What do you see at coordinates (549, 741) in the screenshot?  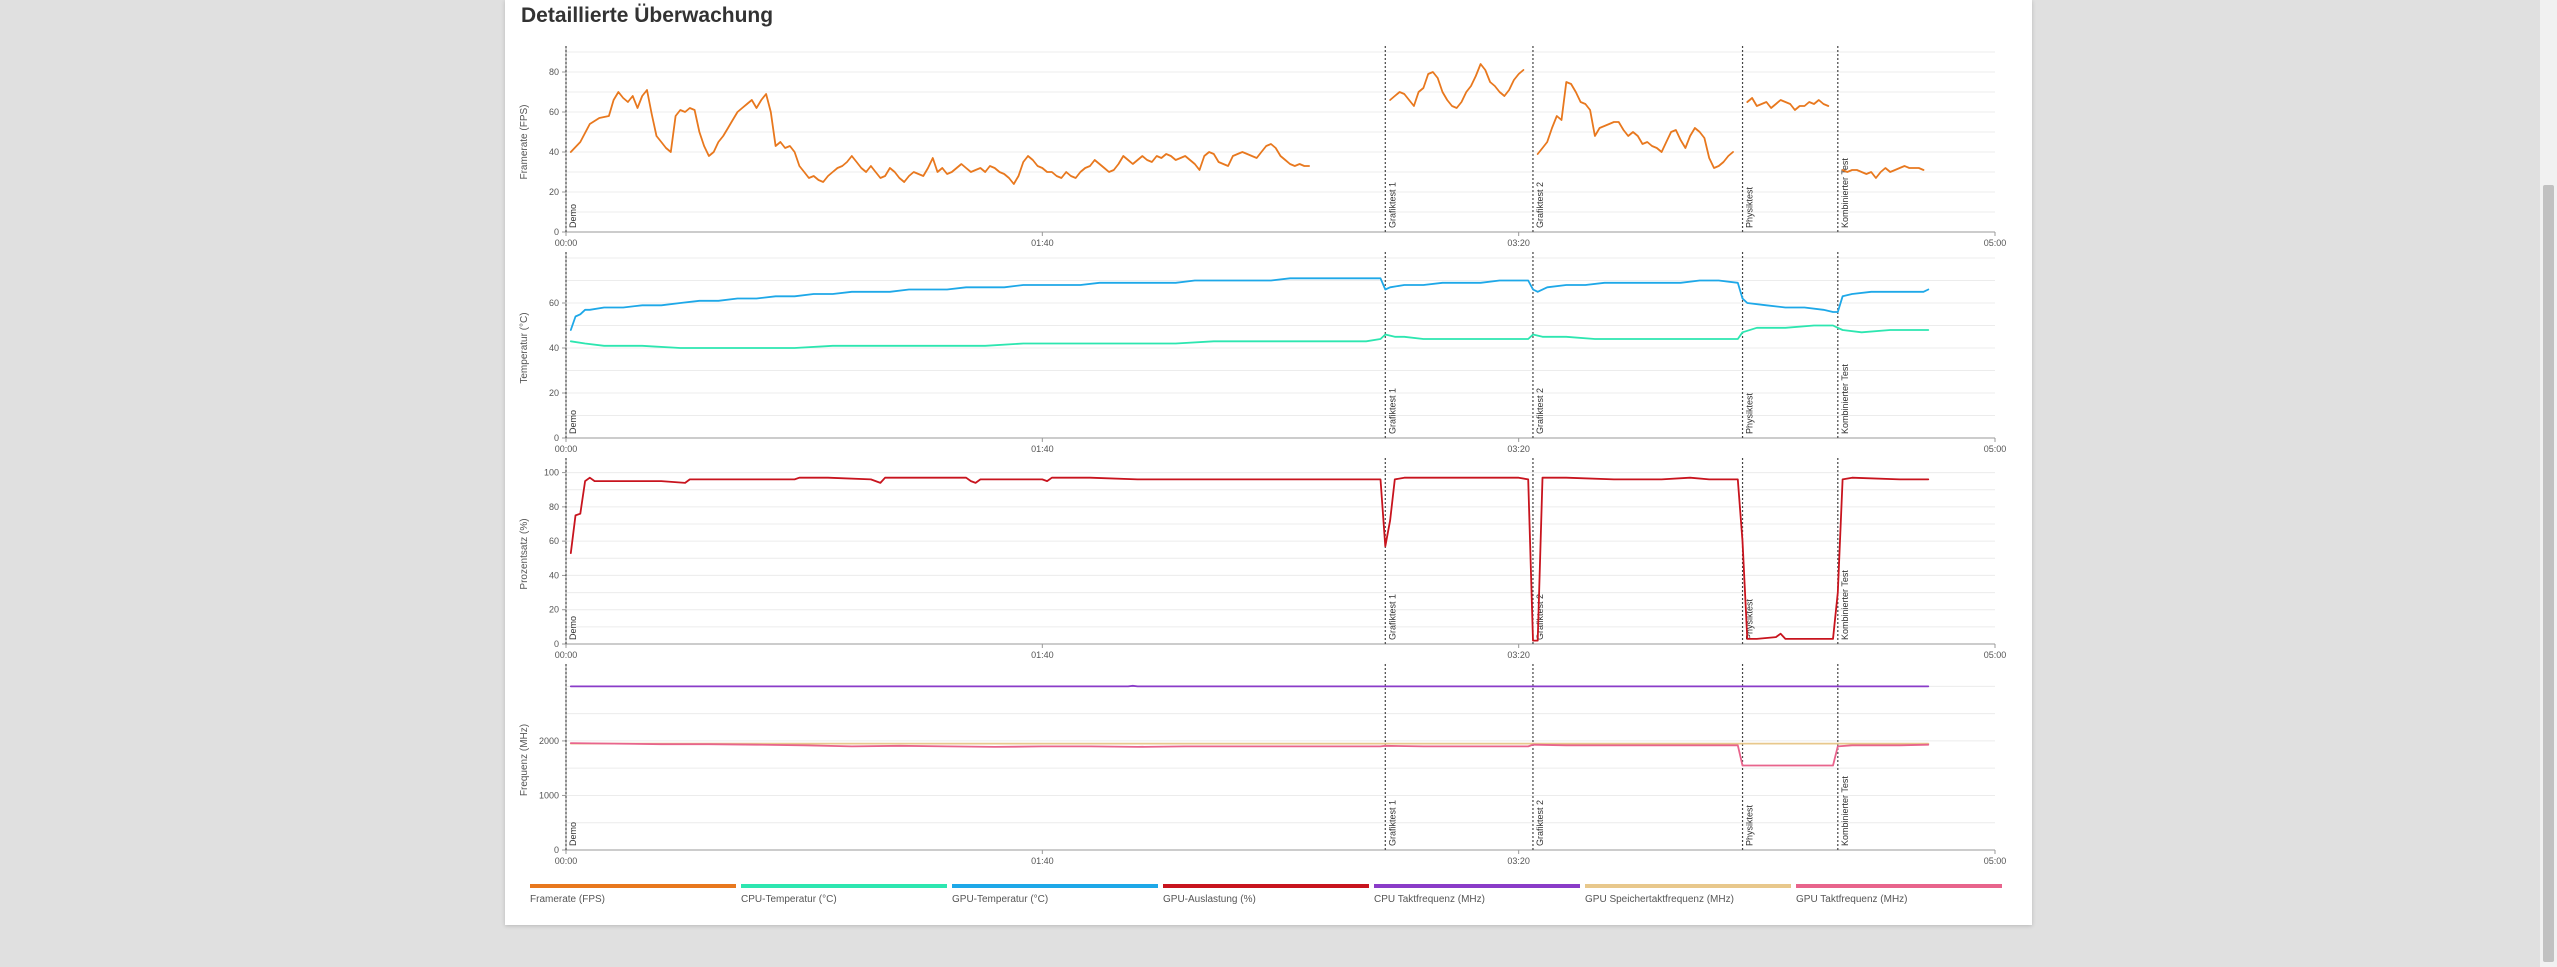 I see `y-tick-label: 2000` at bounding box center [549, 741].